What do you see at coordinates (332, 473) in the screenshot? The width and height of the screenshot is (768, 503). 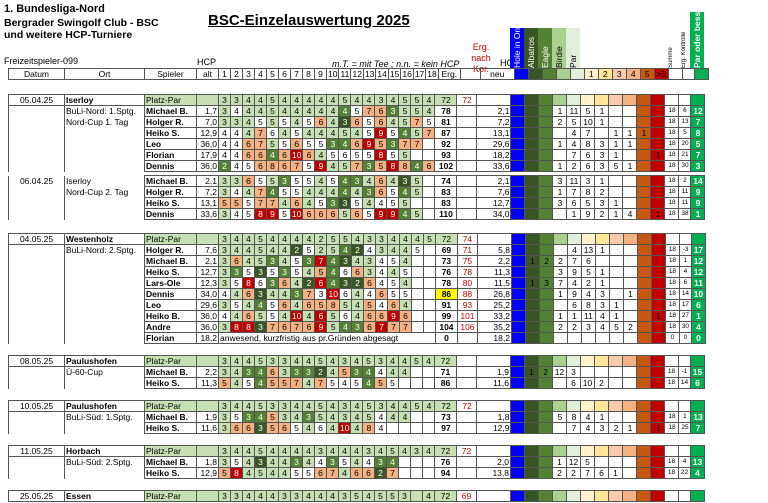 I see `hole-score: 7` at bounding box center [332, 473].